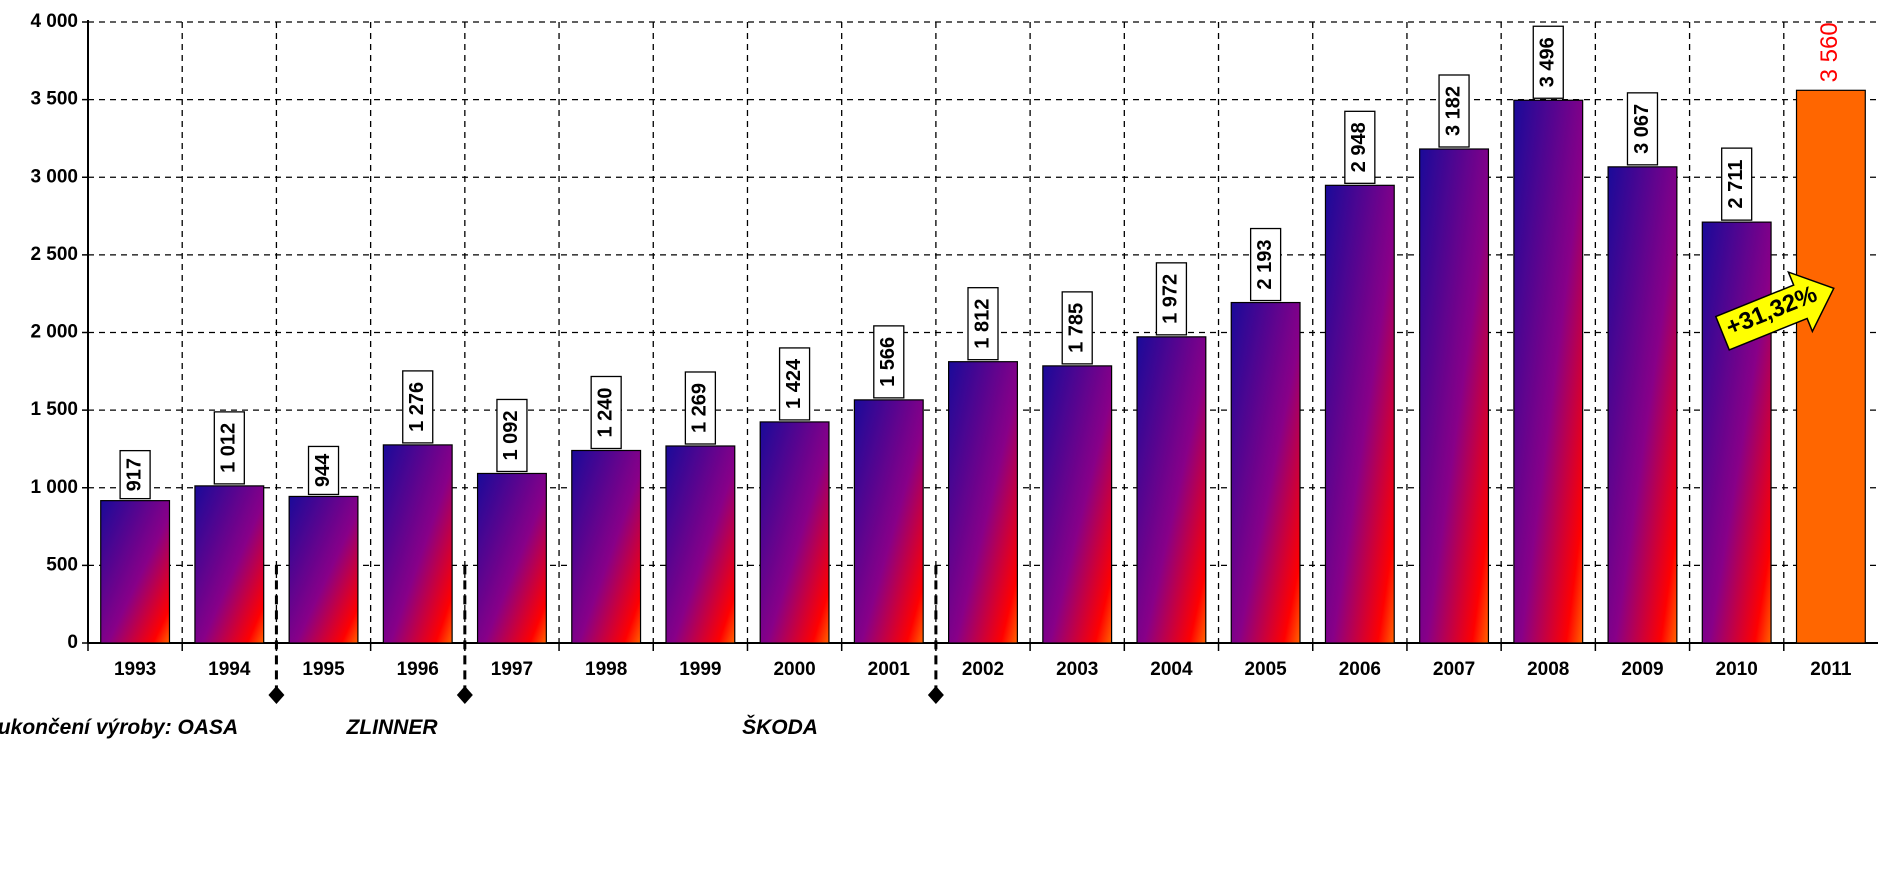 This screenshot has width=1878, height=880. I want to click on value-label-2002: 1 812, so click(982, 324).